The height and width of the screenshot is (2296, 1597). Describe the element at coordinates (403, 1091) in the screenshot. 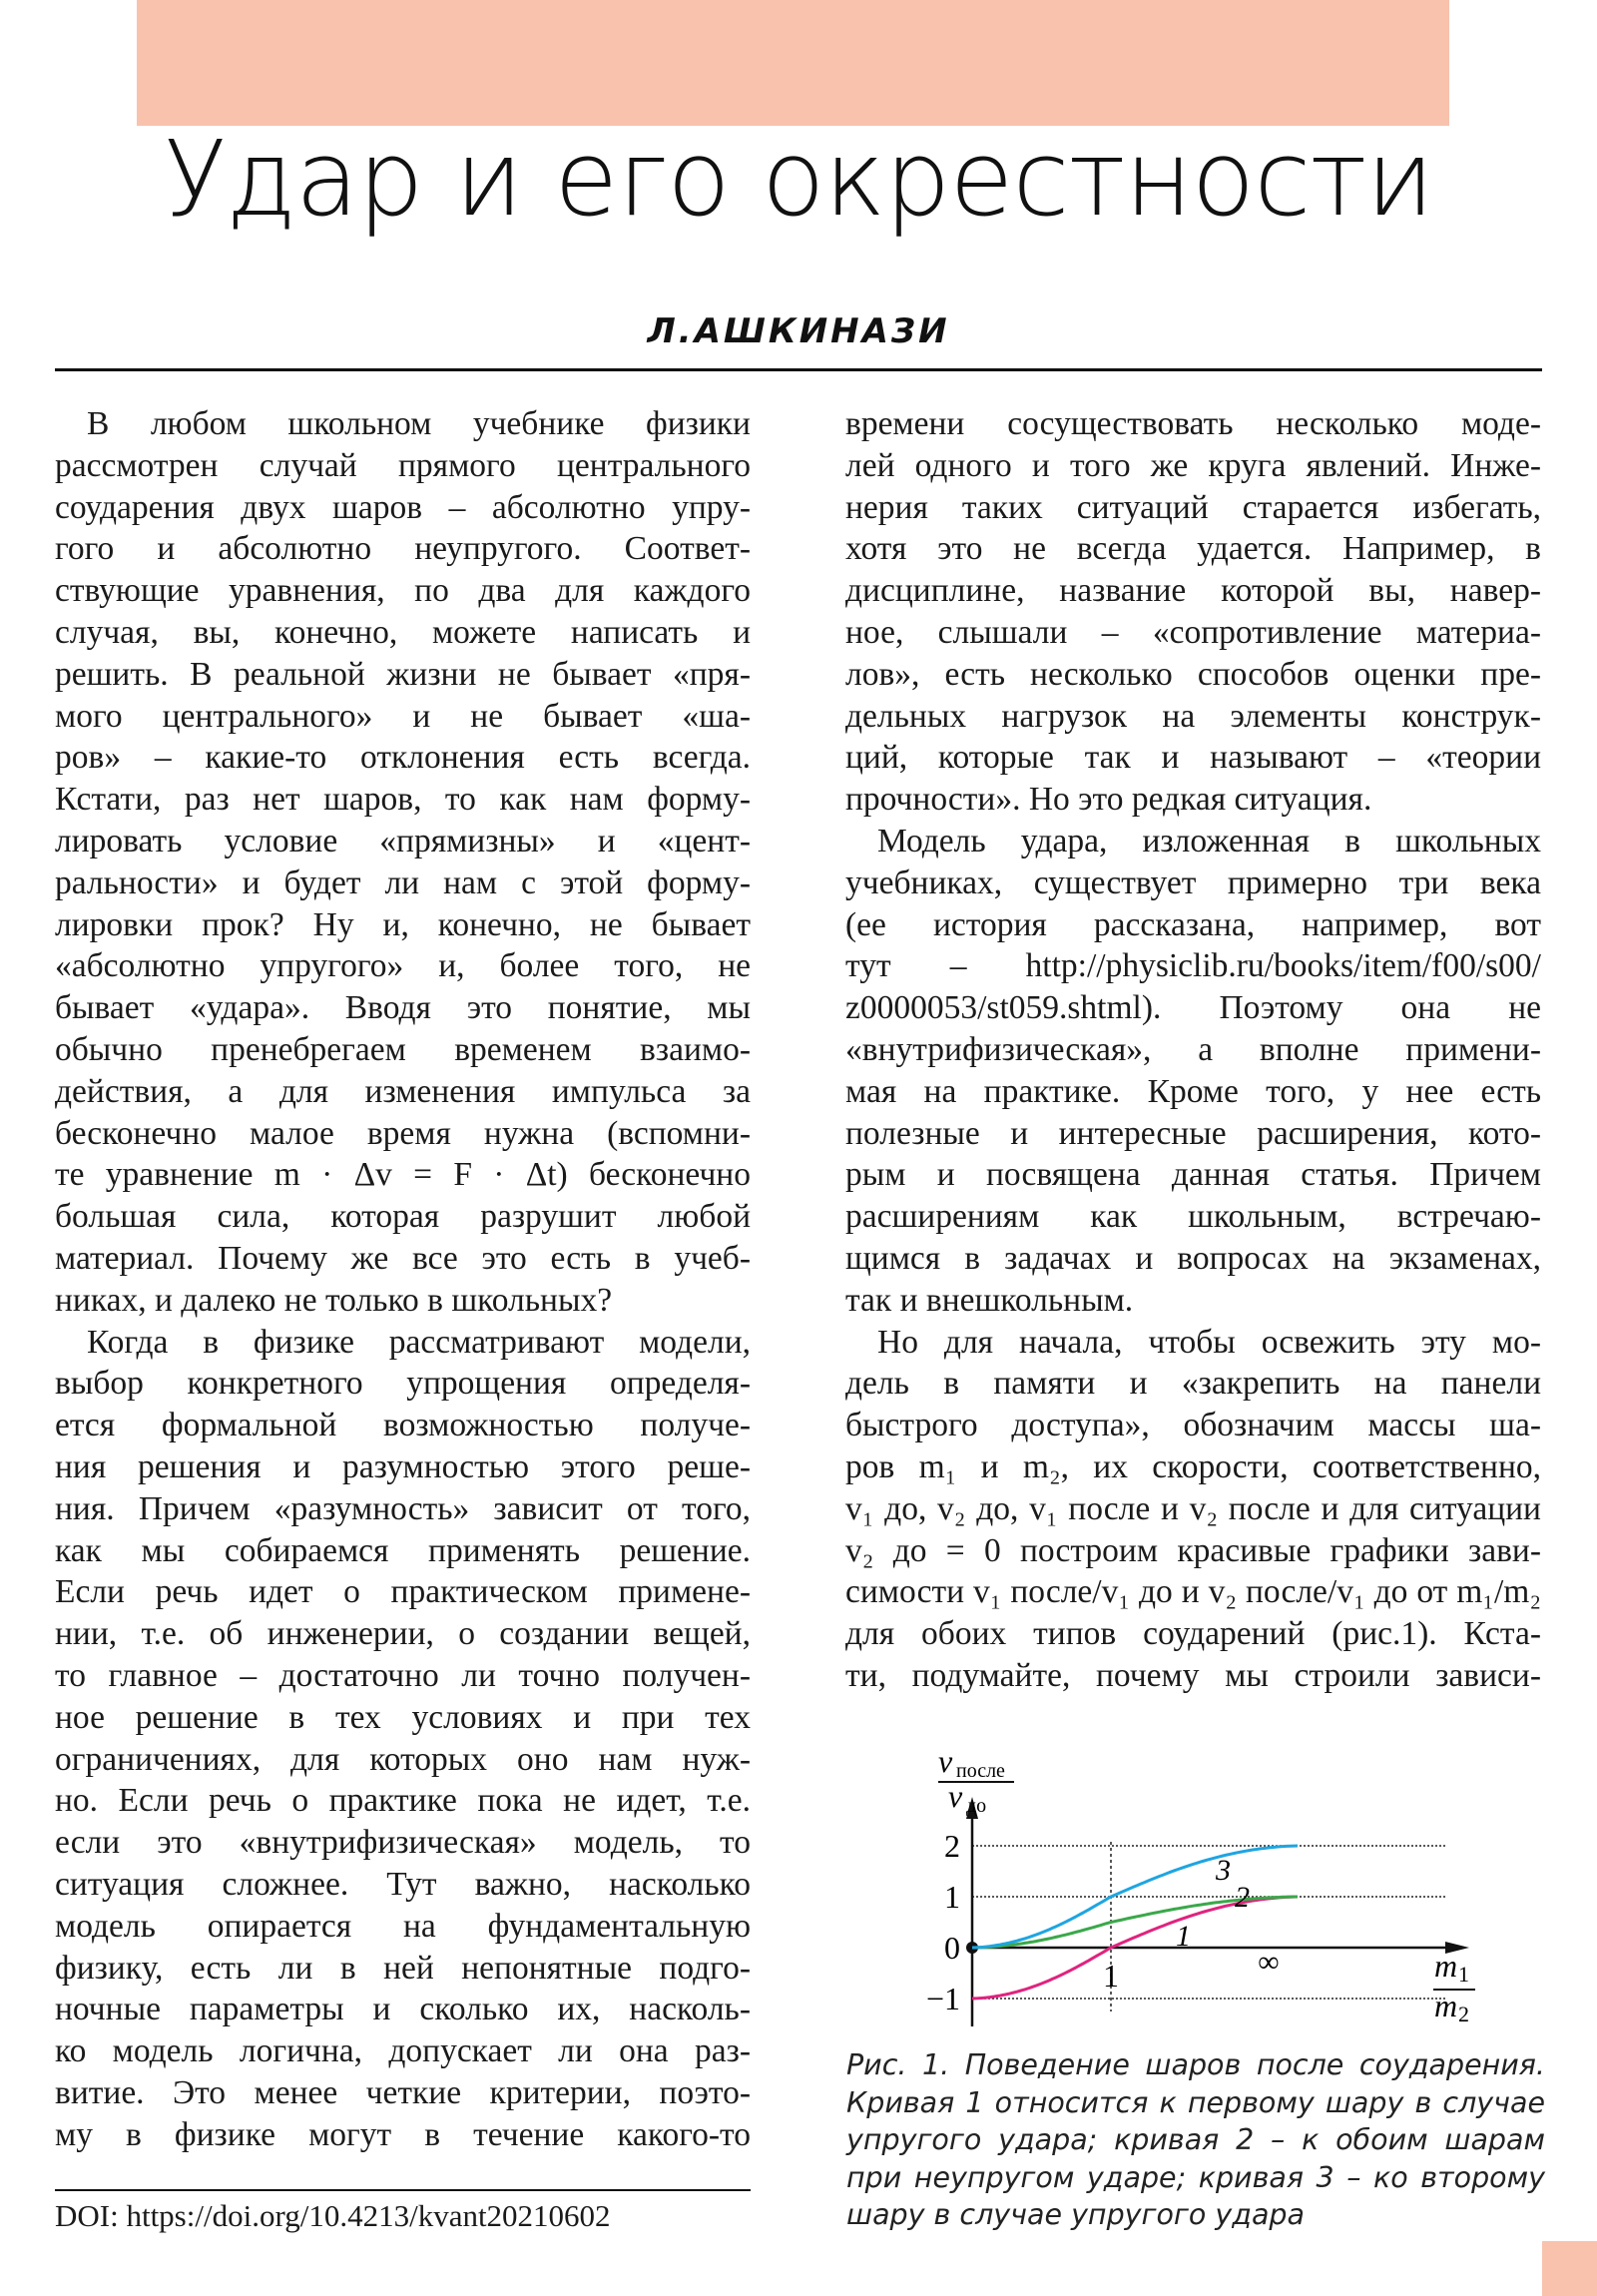

I see `text-line: действия, а для изменения импульса за` at that location.